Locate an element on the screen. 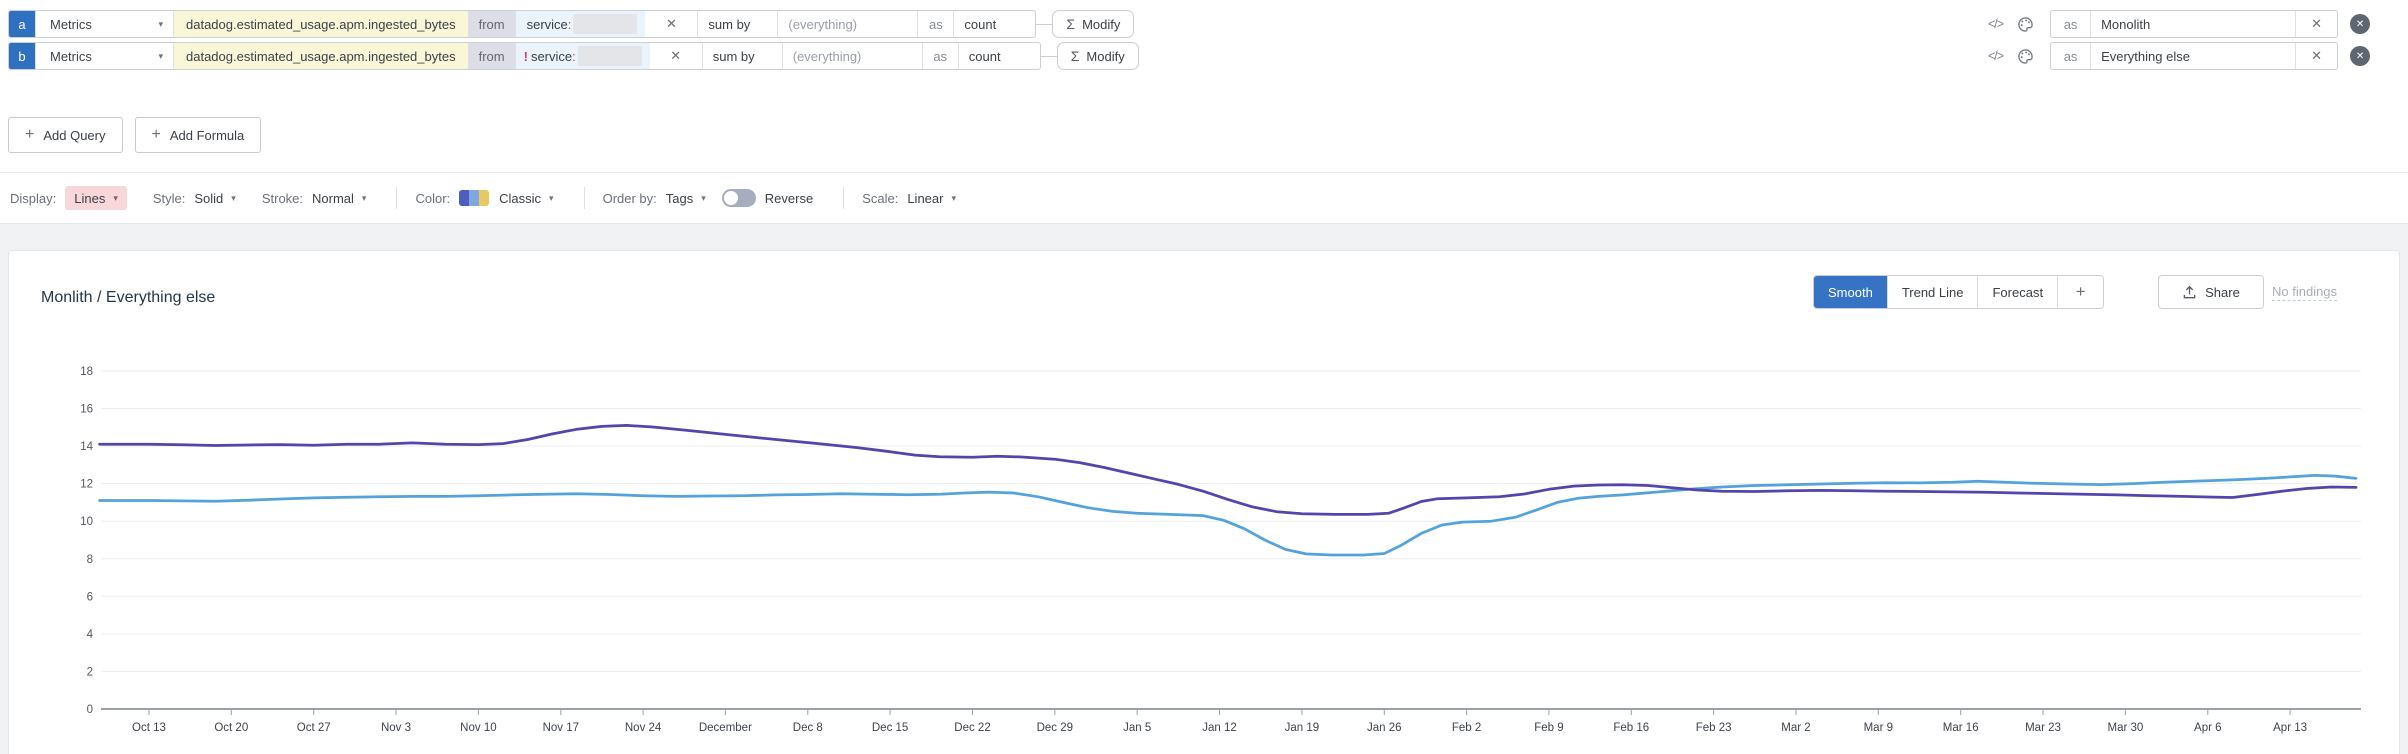  filter-colon: : is located at coordinates (574, 56).